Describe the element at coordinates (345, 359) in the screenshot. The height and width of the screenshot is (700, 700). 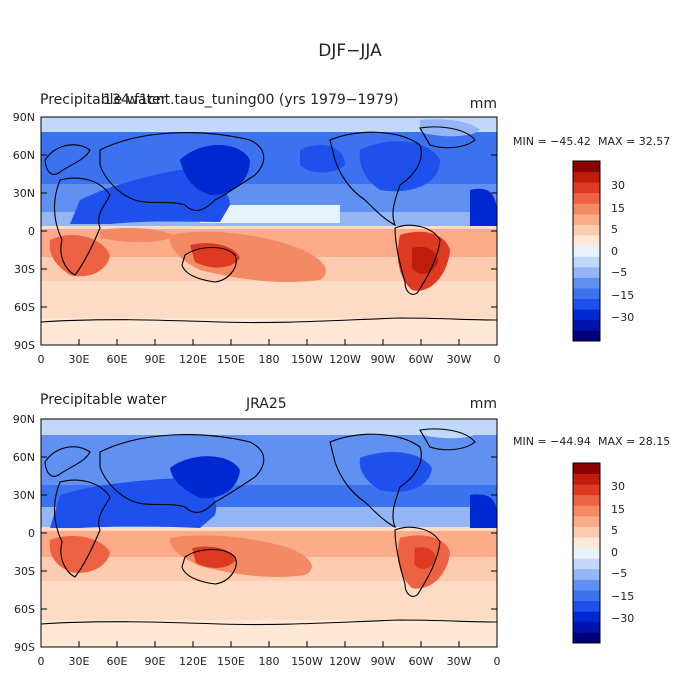
I see `x-tick-label: 120W` at that location.